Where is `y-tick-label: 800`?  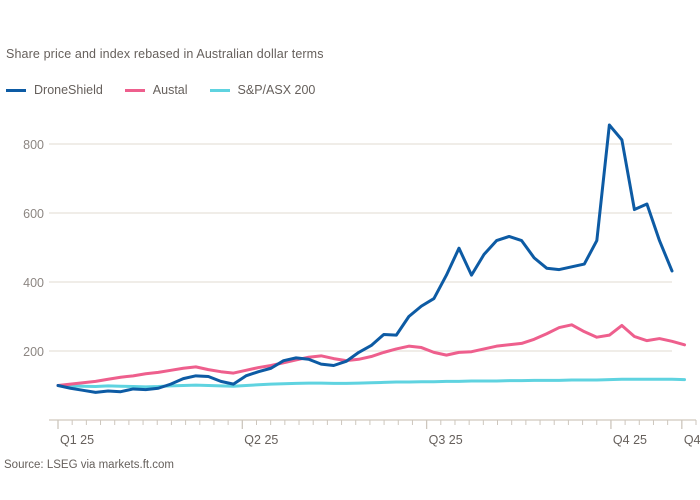
y-tick-label: 800 is located at coordinates (33, 145).